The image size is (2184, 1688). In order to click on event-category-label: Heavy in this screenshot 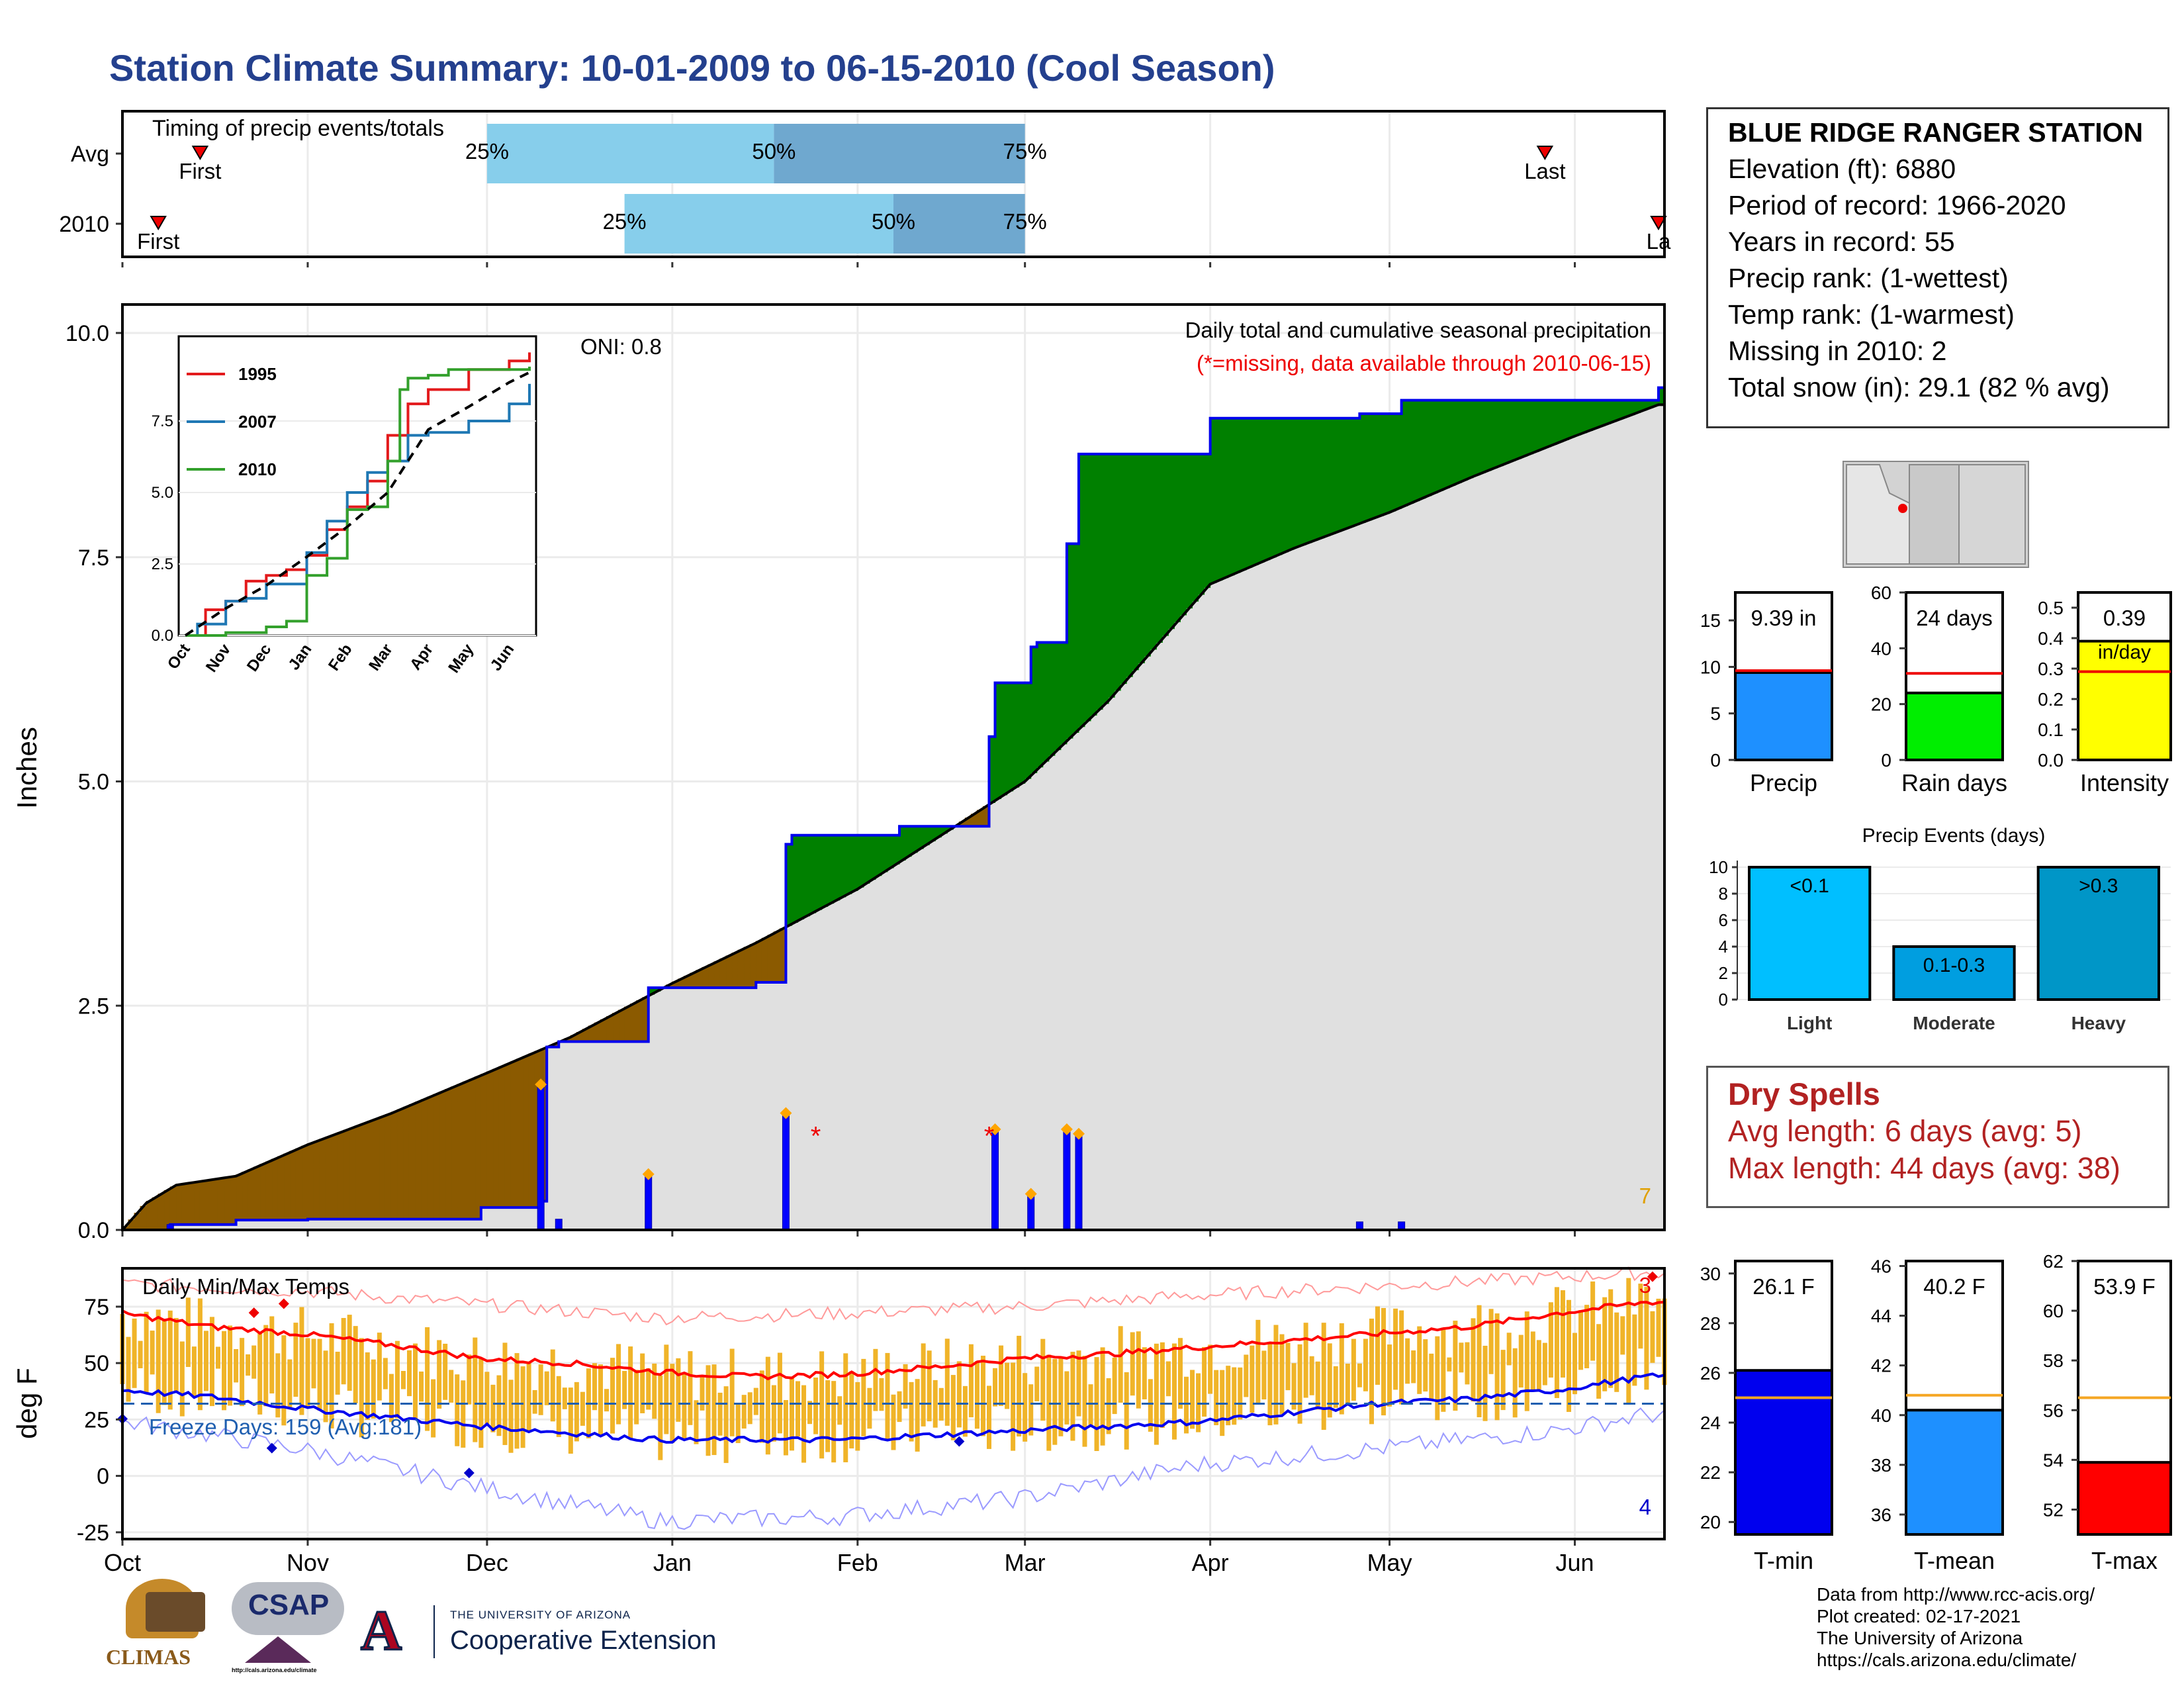, I will do `click(2098, 1023)`.